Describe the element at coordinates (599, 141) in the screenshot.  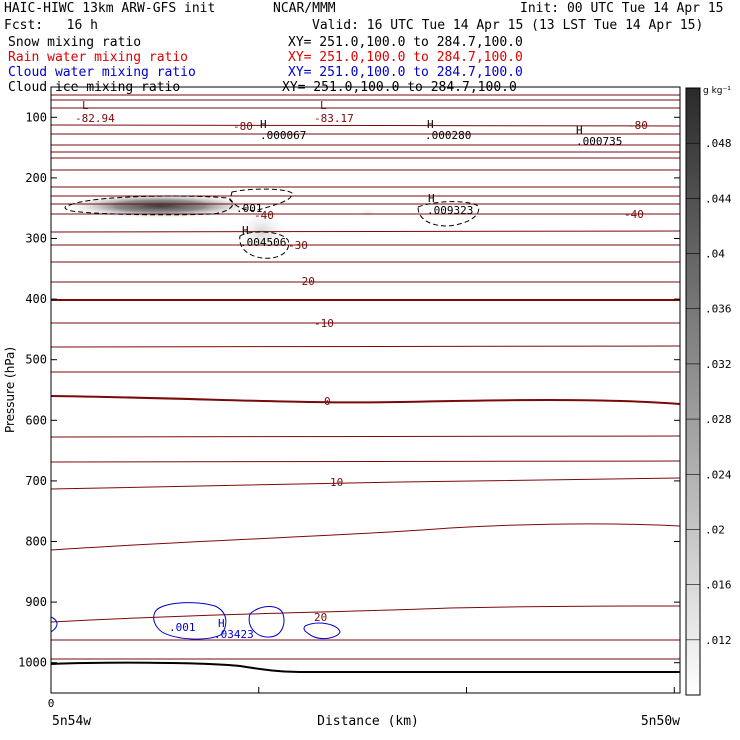
I see `high-value: .000735` at that location.